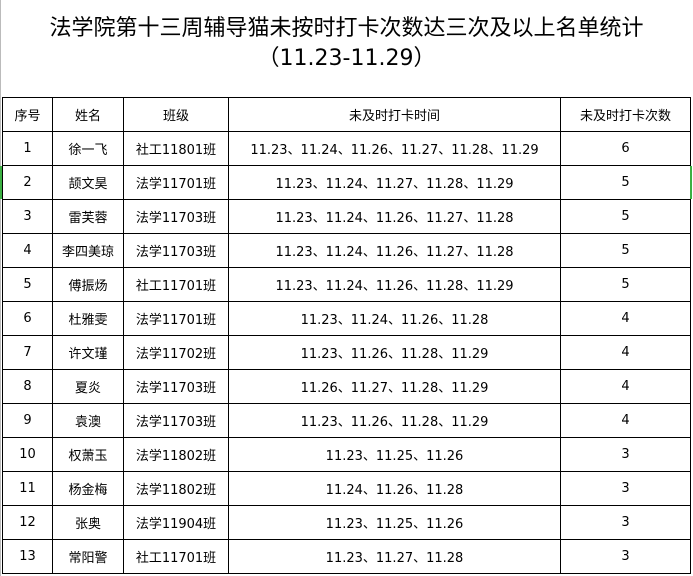 This screenshot has width=693, height=576. What do you see at coordinates (625, 114) in the screenshot?
I see `header-count: 未及时打卡次数` at bounding box center [625, 114].